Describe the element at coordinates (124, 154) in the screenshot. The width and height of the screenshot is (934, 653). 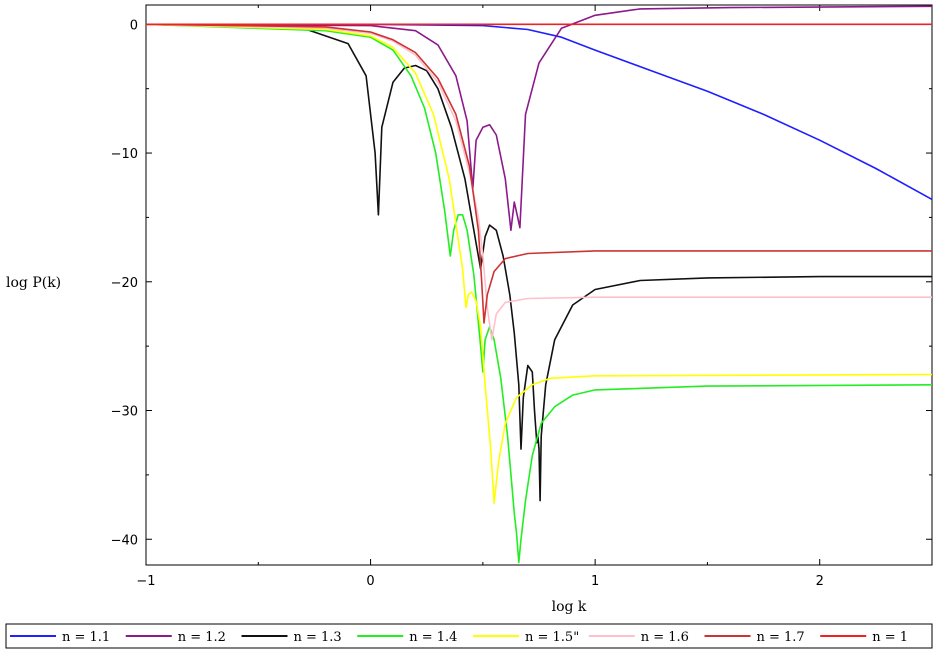
I see `y-tick-label: −10` at that location.